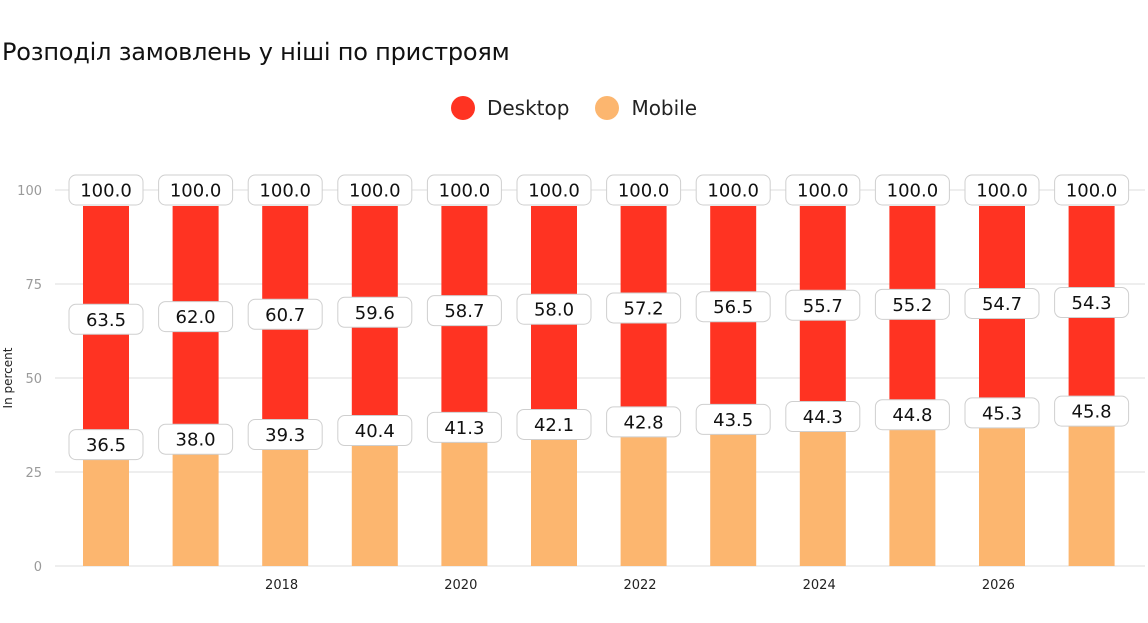  I want to click on data-label-desktop-2020-box, so click(375, 312).